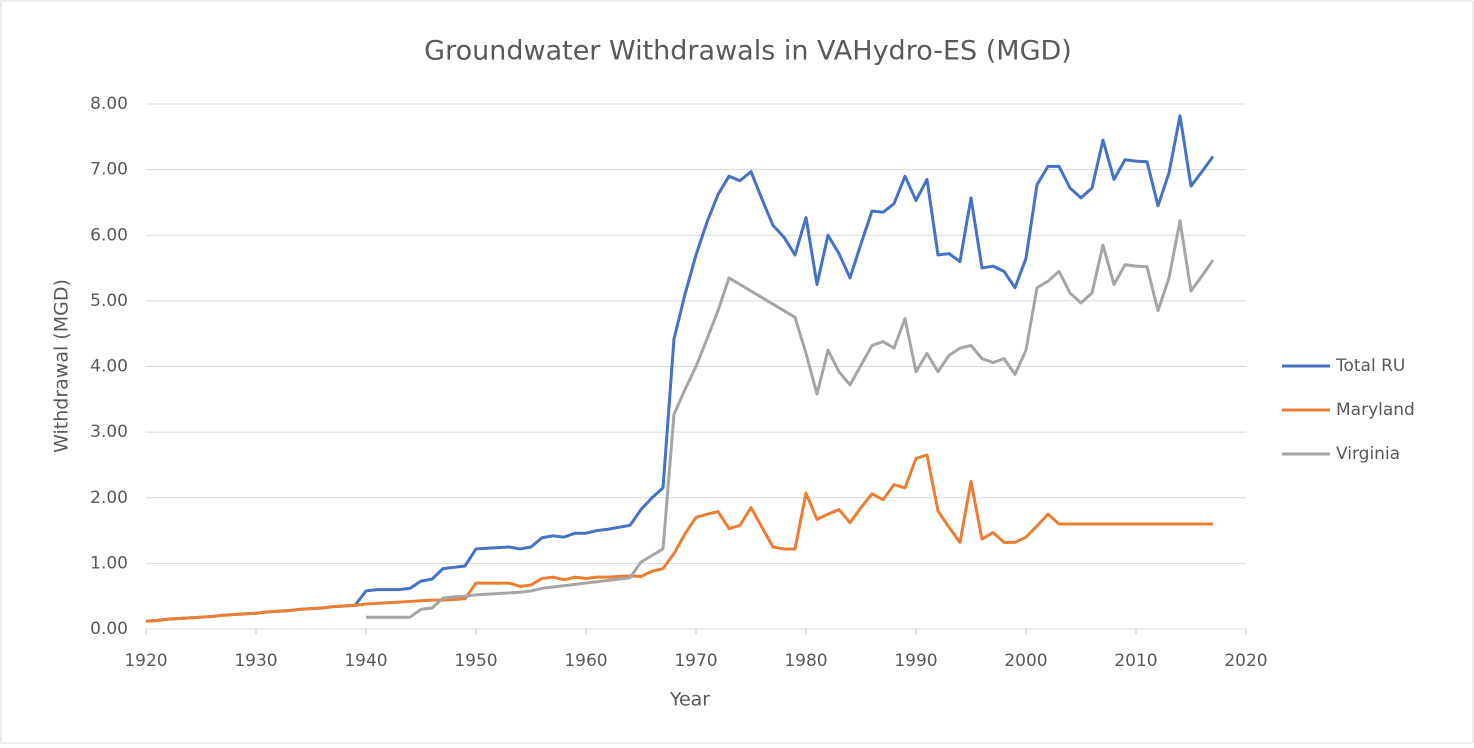 The height and width of the screenshot is (748, 1474). I want to click on x-tick-label: 1930, so click(255, 661).